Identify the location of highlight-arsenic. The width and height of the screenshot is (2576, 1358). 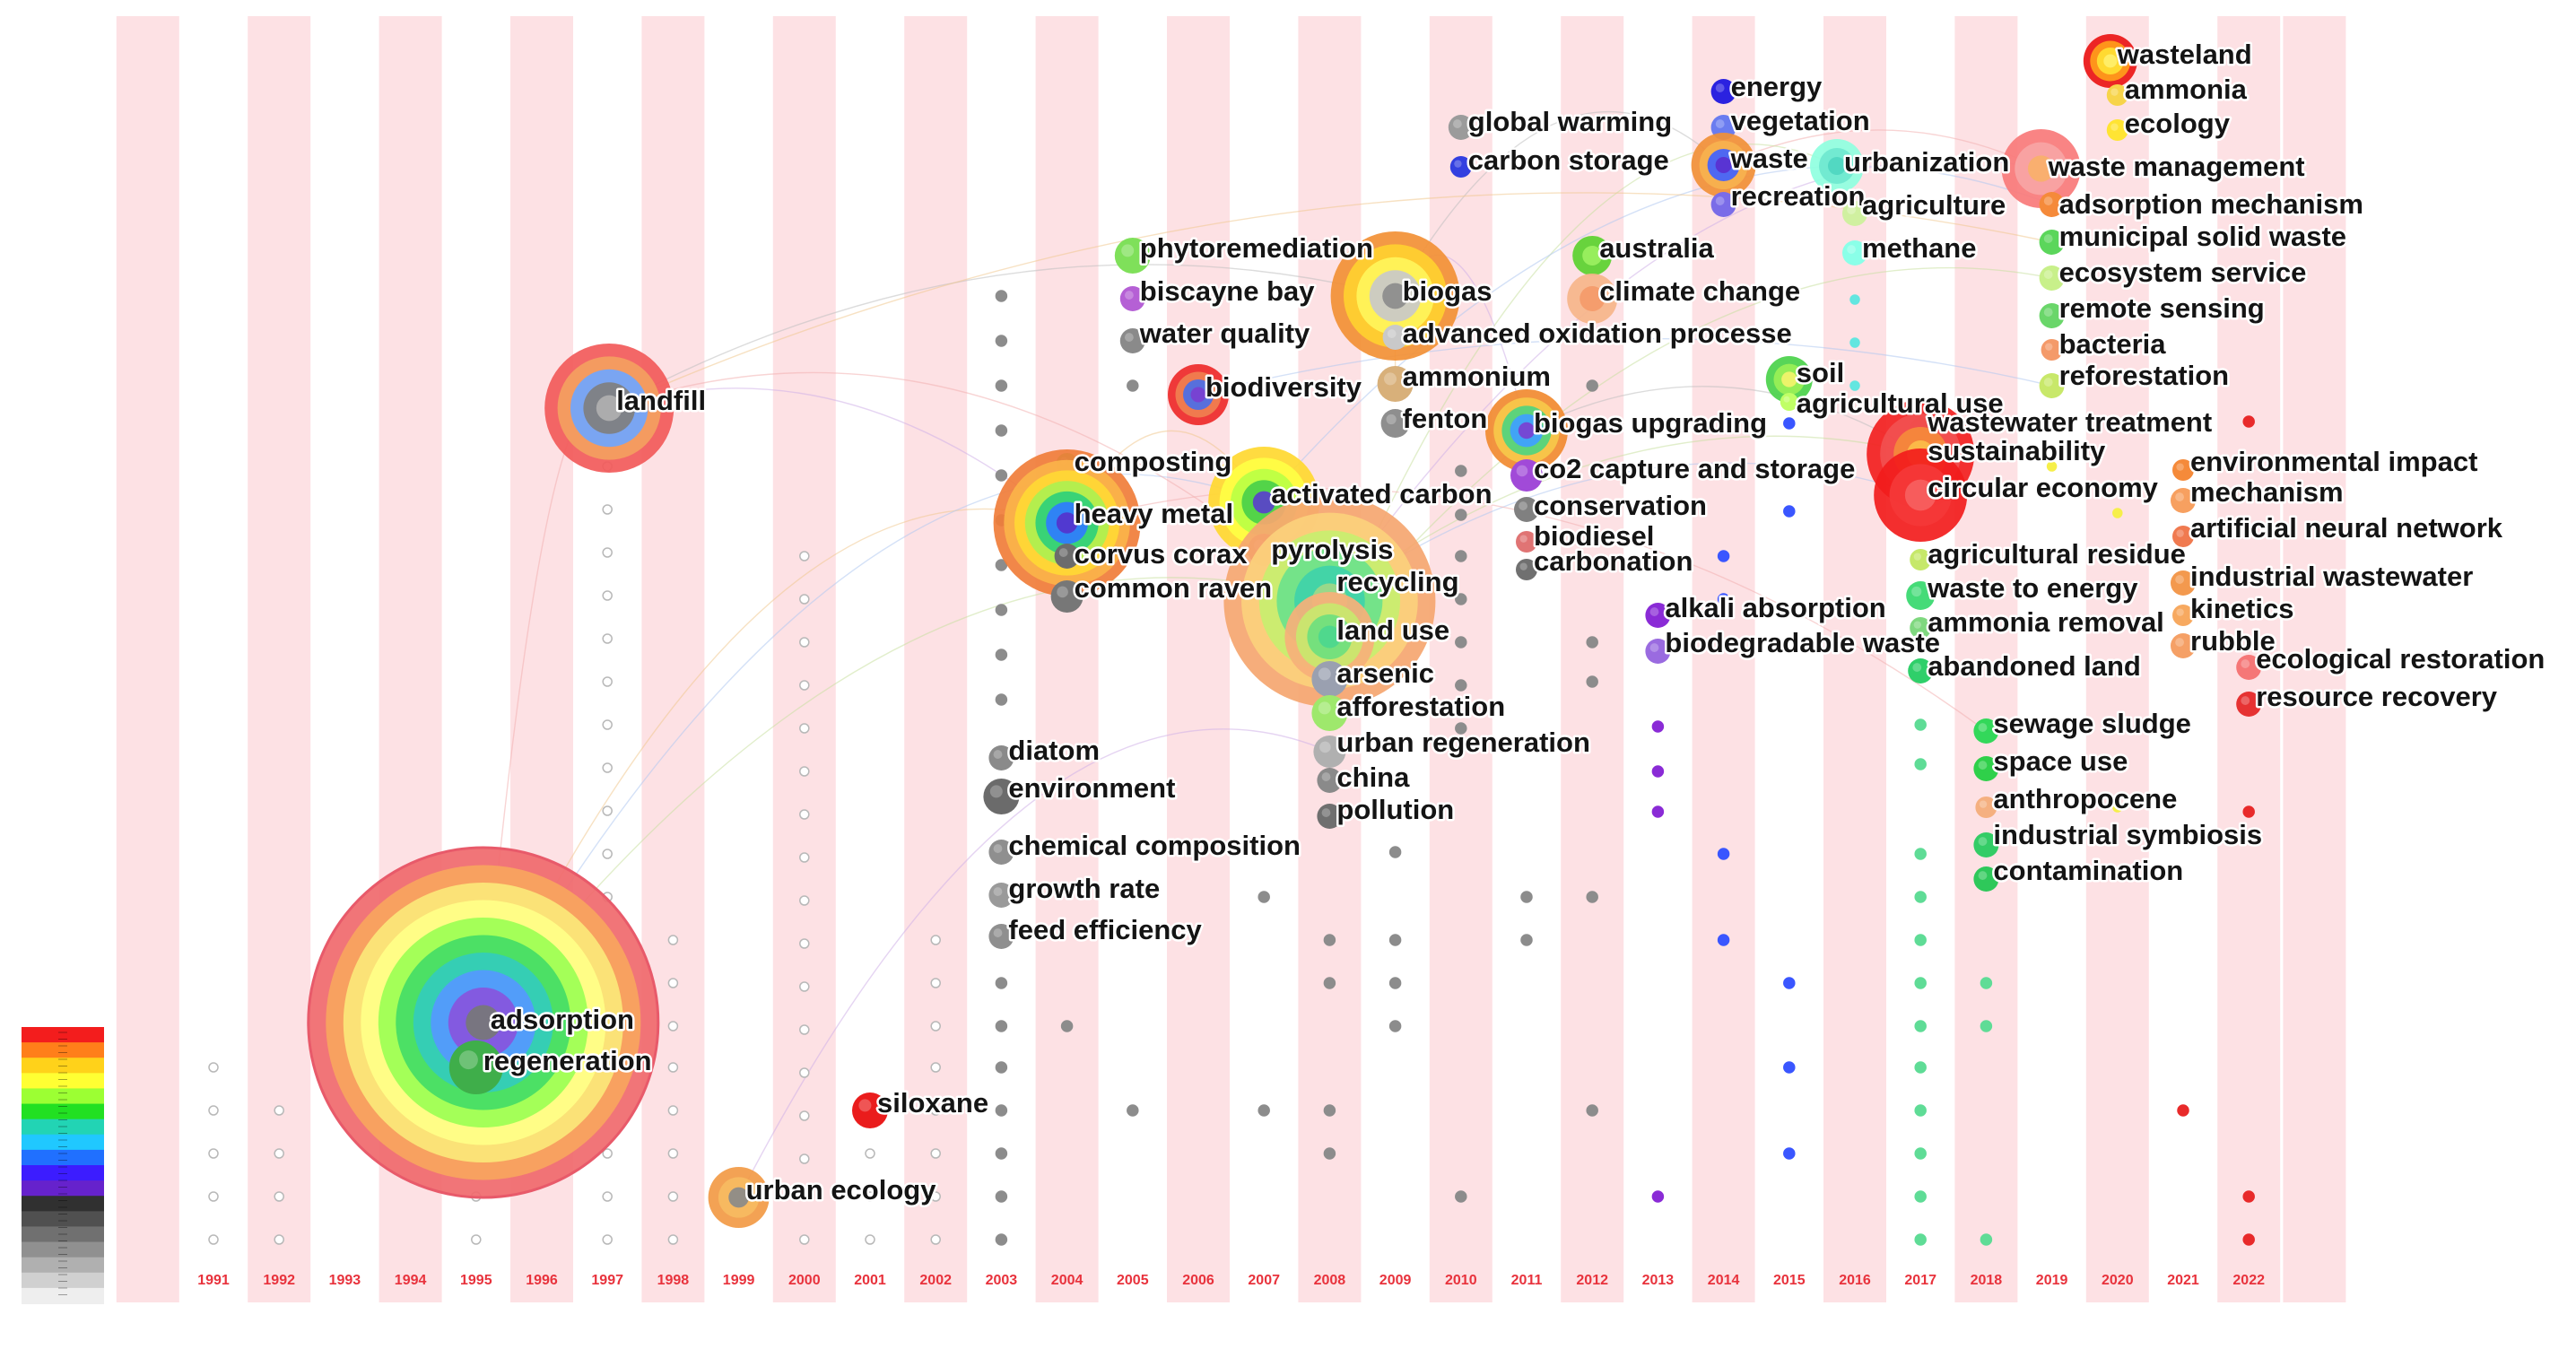
(1324, 673).